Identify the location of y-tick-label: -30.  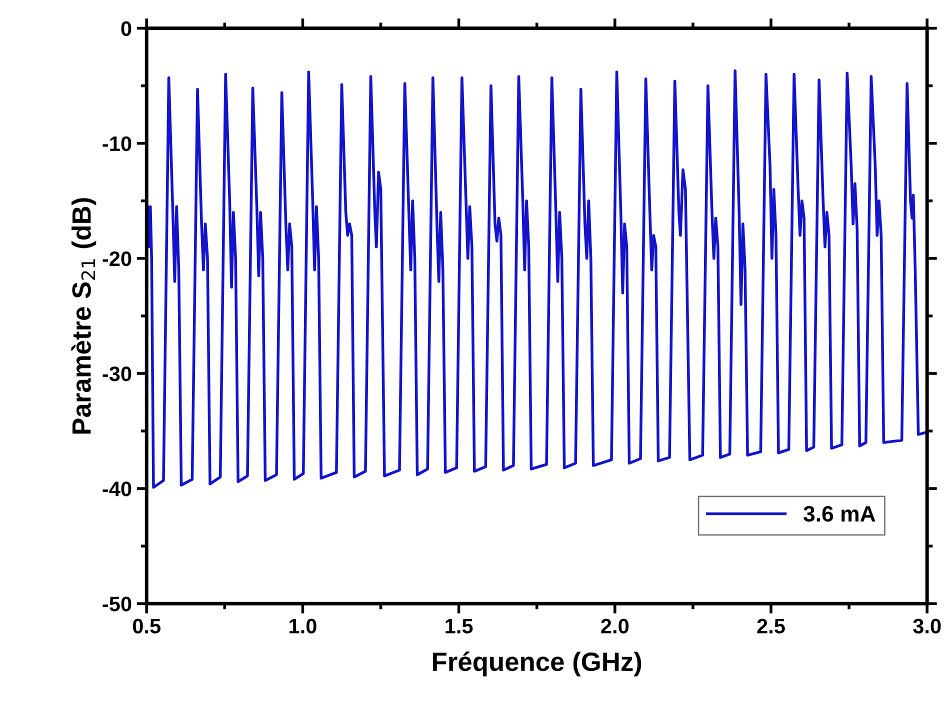
(117, 374).